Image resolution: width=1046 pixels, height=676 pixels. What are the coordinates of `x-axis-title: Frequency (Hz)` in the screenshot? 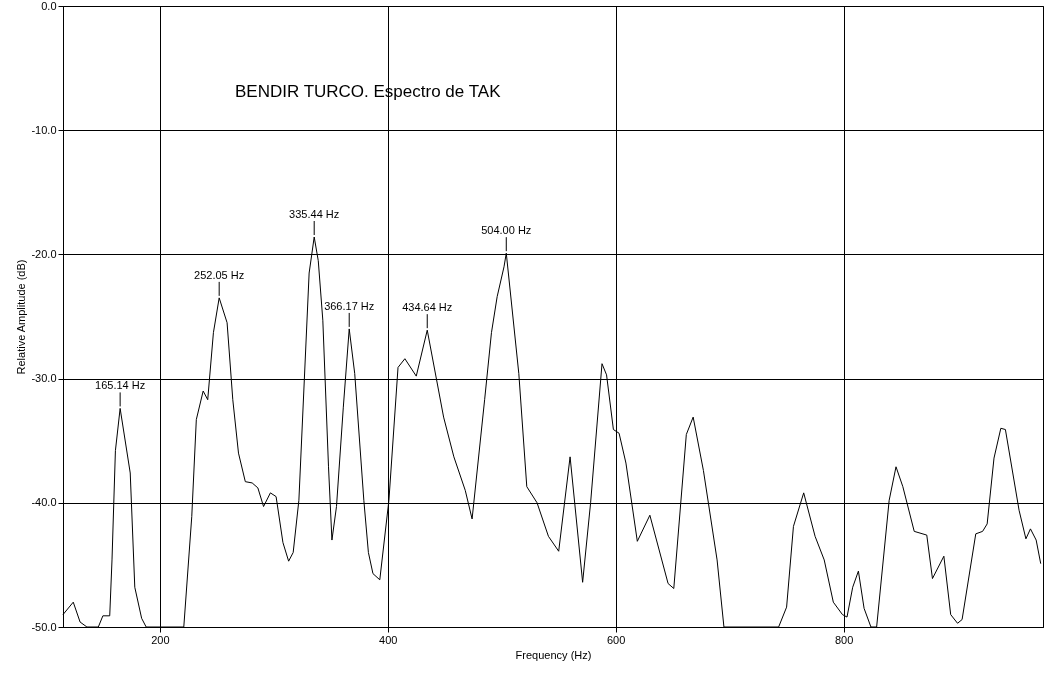 It's located at (553, 654).